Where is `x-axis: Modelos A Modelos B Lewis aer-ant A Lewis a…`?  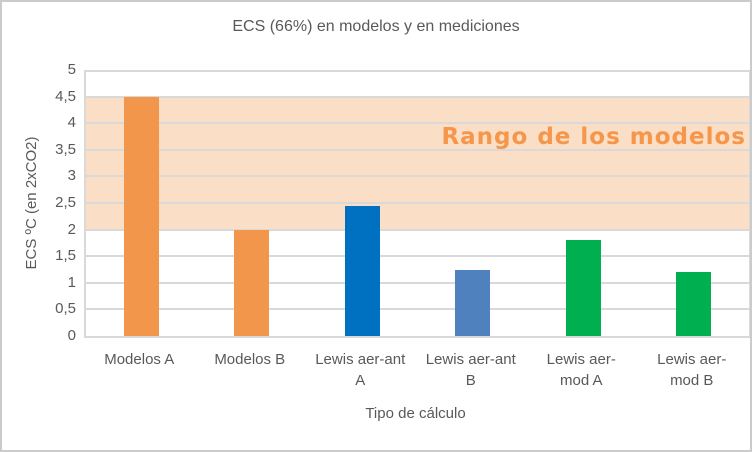 x-axis: Modelos A Modelos B Lewis aer-ant A Lewis a… is located at coordinates (415, 373).